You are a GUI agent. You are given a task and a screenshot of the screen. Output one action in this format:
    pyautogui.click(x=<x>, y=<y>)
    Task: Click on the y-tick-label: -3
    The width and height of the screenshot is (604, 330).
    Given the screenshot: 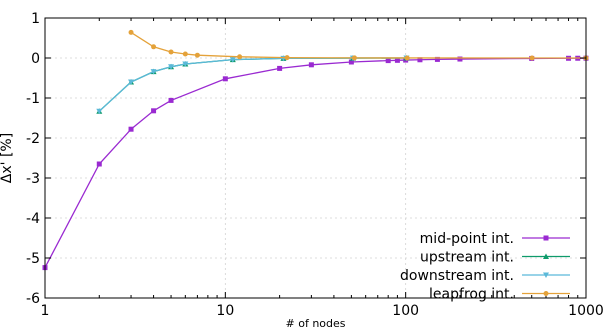 What is the action you would take?
    pyautogui.click(x=33, y=179)
    